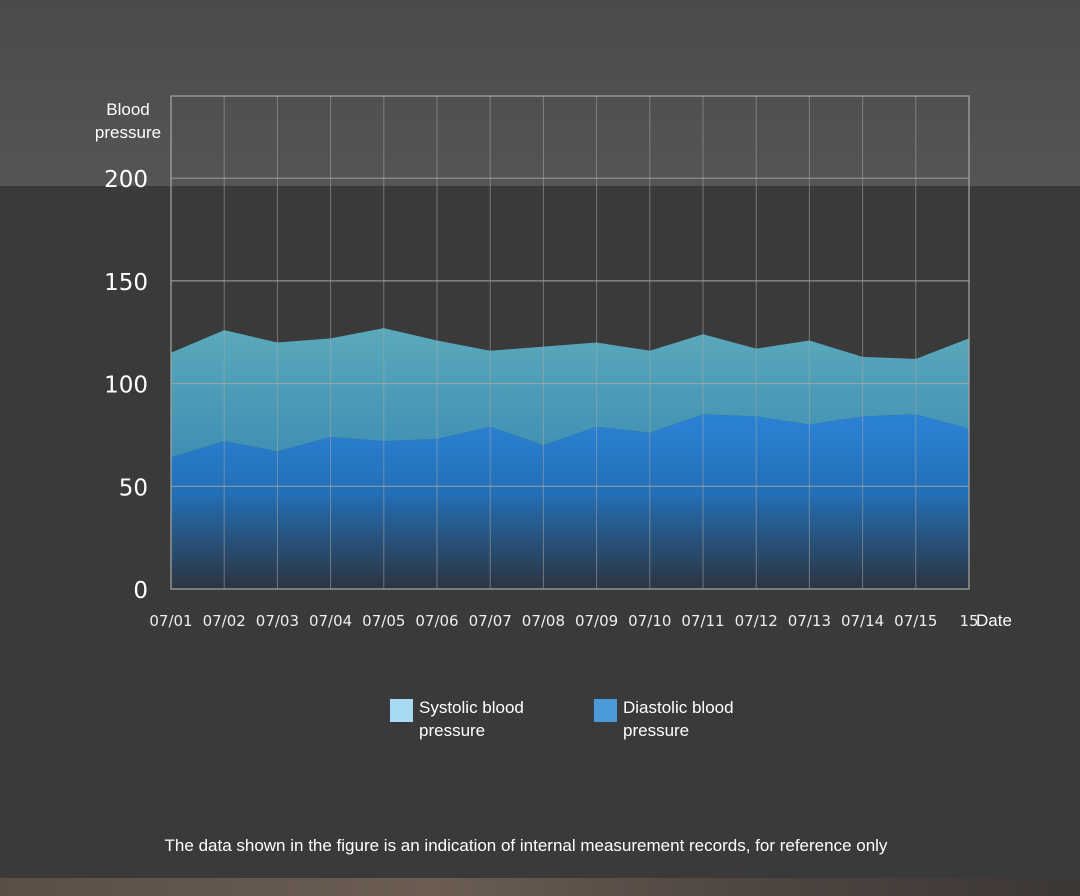 The image size is (1080, 896). What do you see at coordinates (543, 621) in the screenshot?
I see `x-tick-label: 07/08` at bounding box center [543, 621].